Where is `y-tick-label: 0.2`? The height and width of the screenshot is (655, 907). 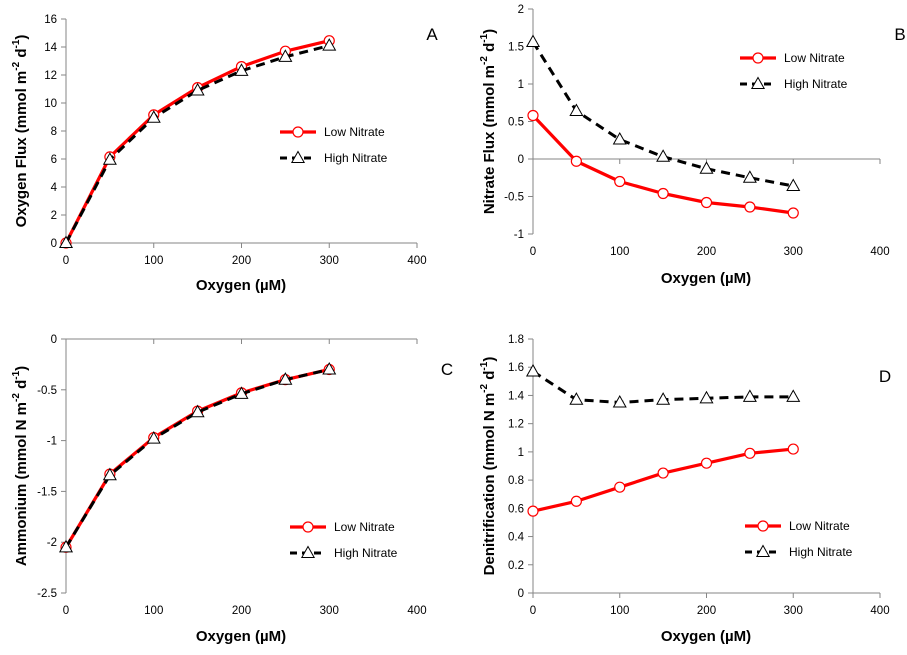 y-tick-label: 0.2 is located at coordinates (516, 566).